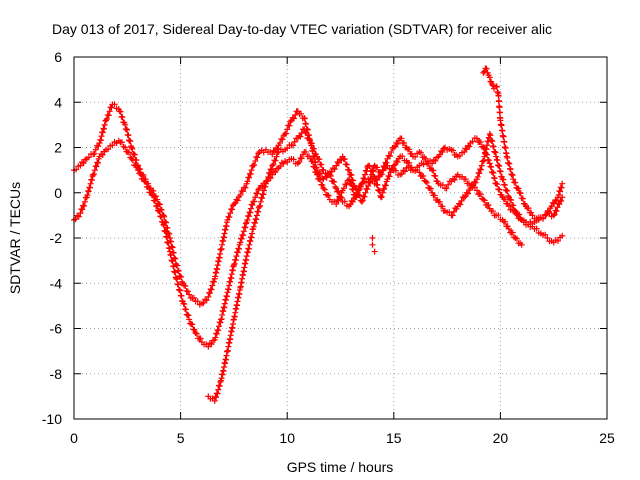 The image size is (640, 480). What do you see at coordinates (340, 467) in the screenshot?
I see `x-axis-label: GPS time / hours` at bounding box center [340, 467].